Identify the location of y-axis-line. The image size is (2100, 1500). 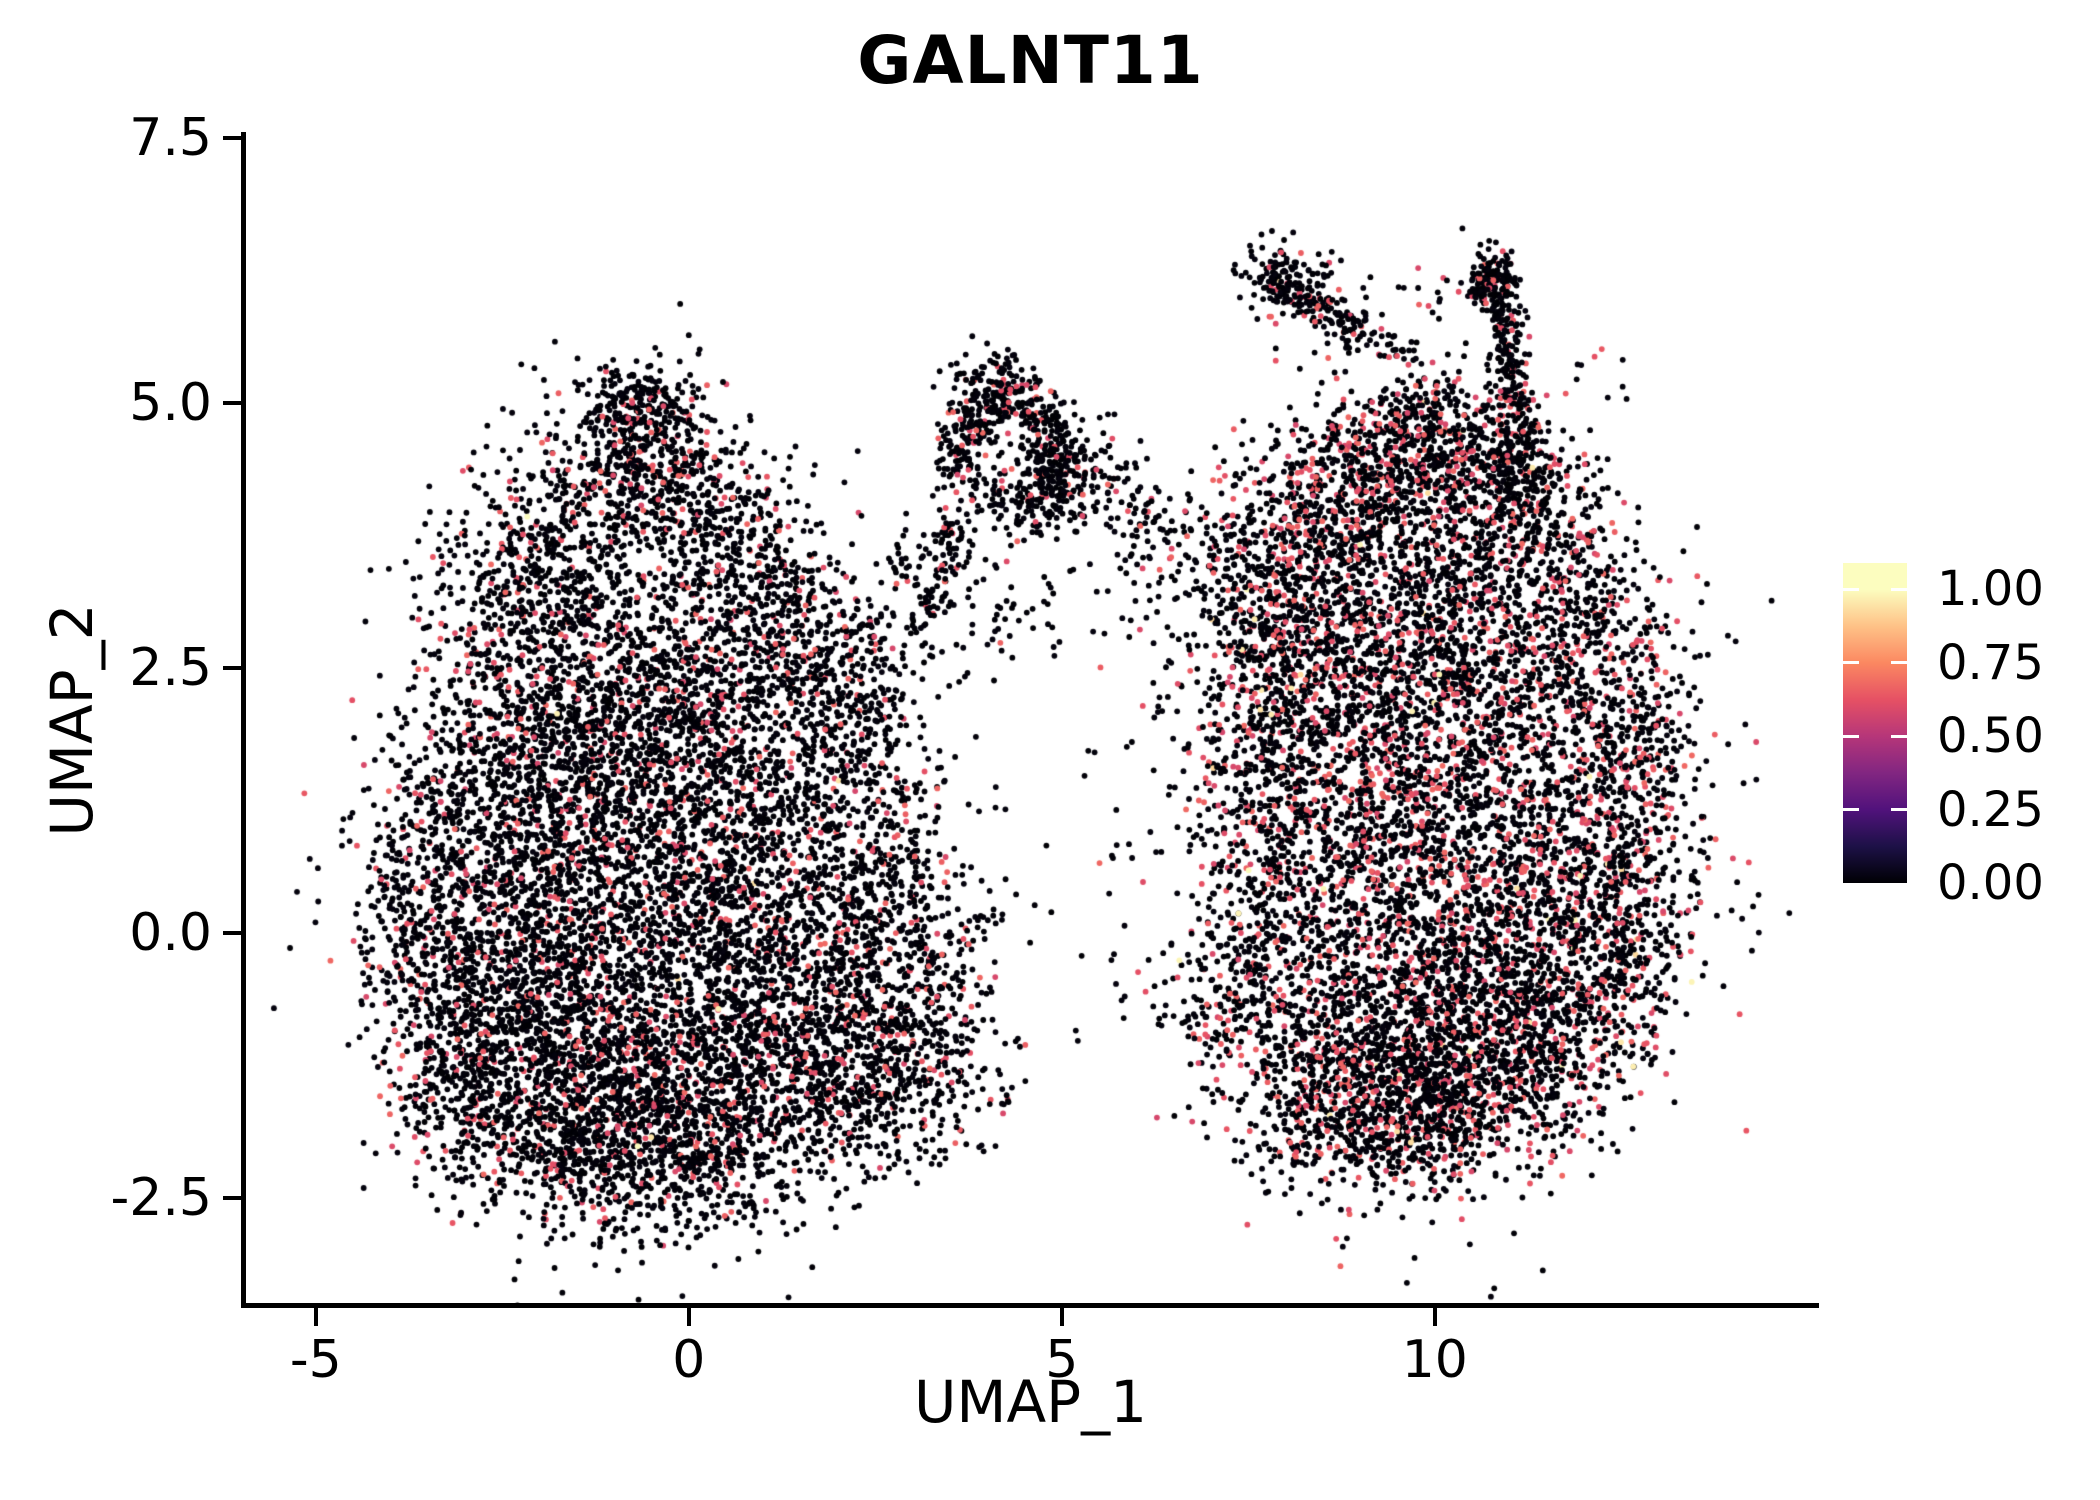
(243, 720).